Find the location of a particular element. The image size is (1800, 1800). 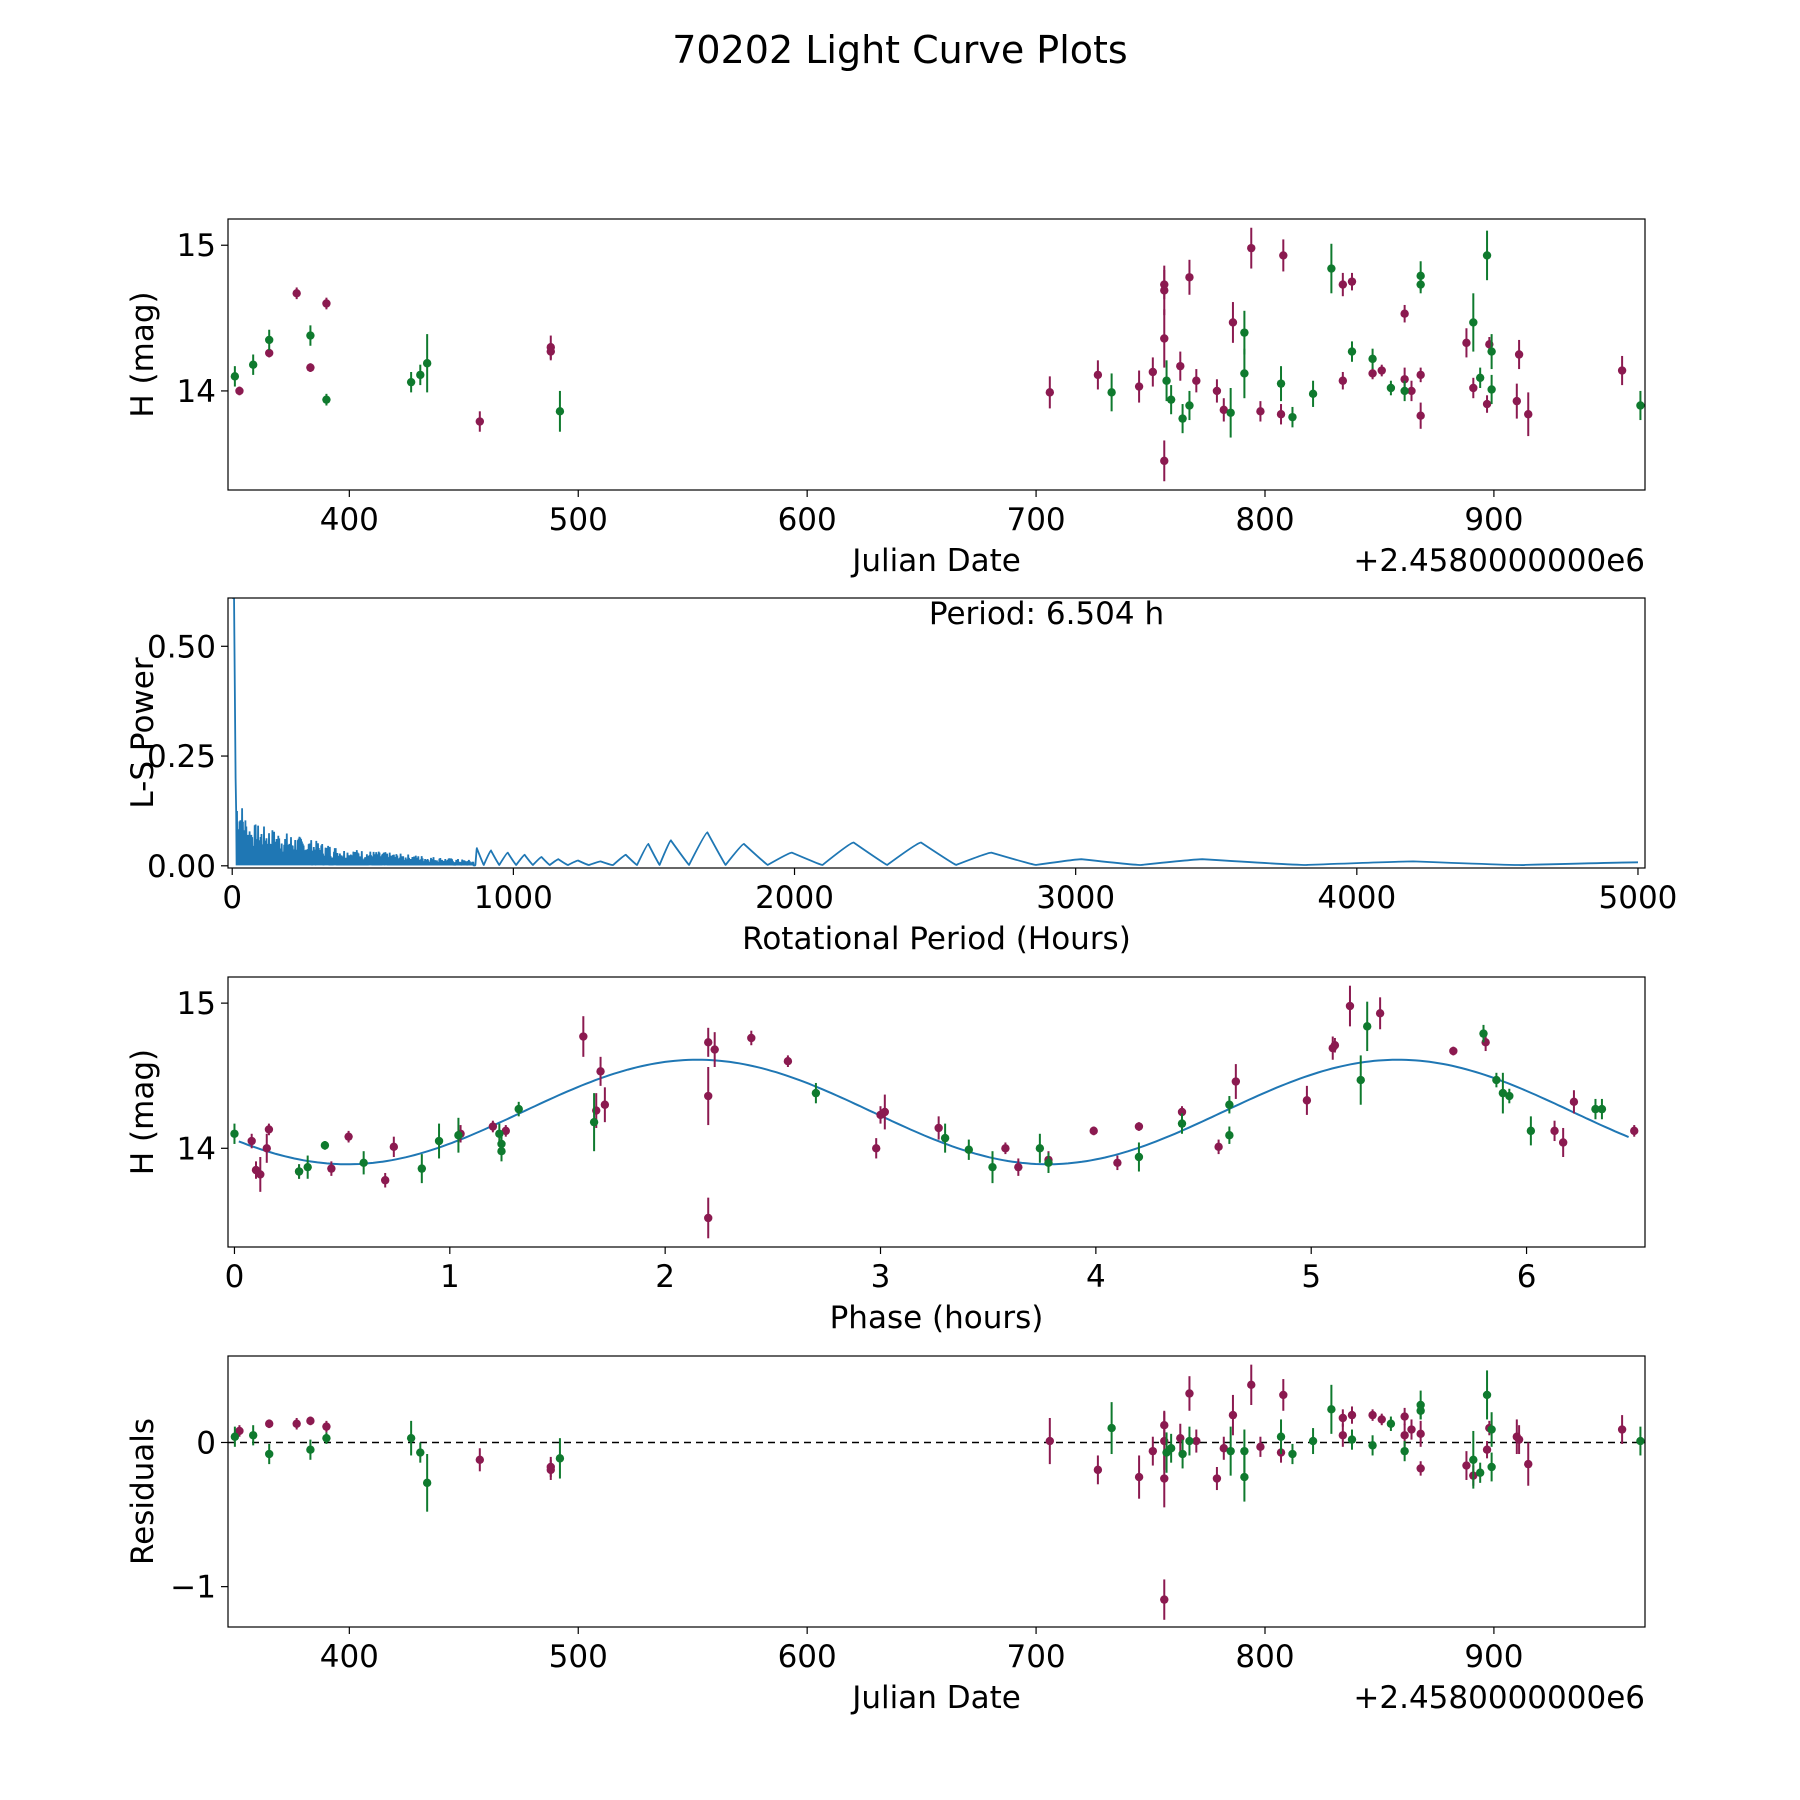

x-tick-label: 4000 is located at coordinates (1356, 898).